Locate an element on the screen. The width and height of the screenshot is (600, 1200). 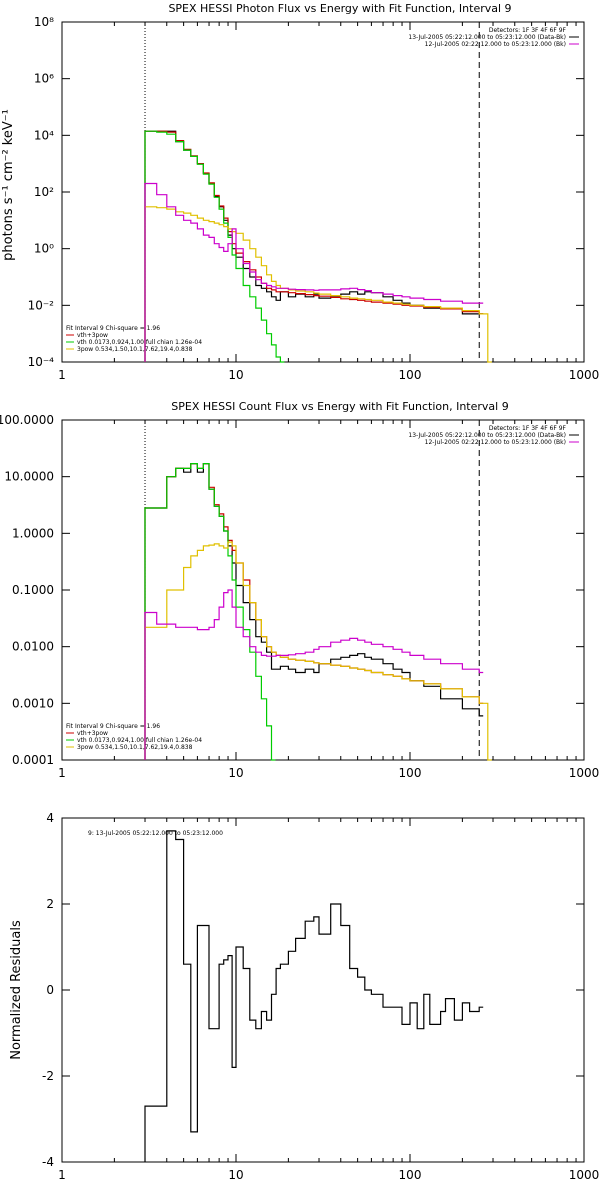
y-tick-label: 10⁻² is located at coordinates (41, 305).